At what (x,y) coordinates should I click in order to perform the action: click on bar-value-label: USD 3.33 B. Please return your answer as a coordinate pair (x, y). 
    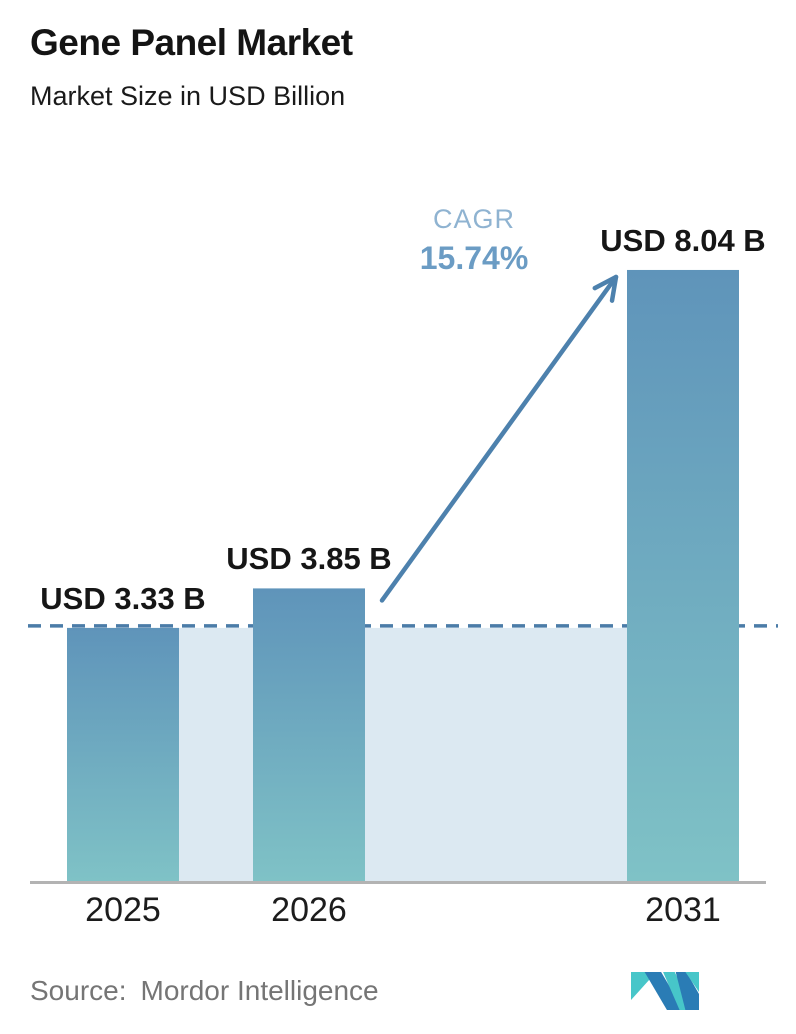
    Looking at the image, I should click on (123, 598).